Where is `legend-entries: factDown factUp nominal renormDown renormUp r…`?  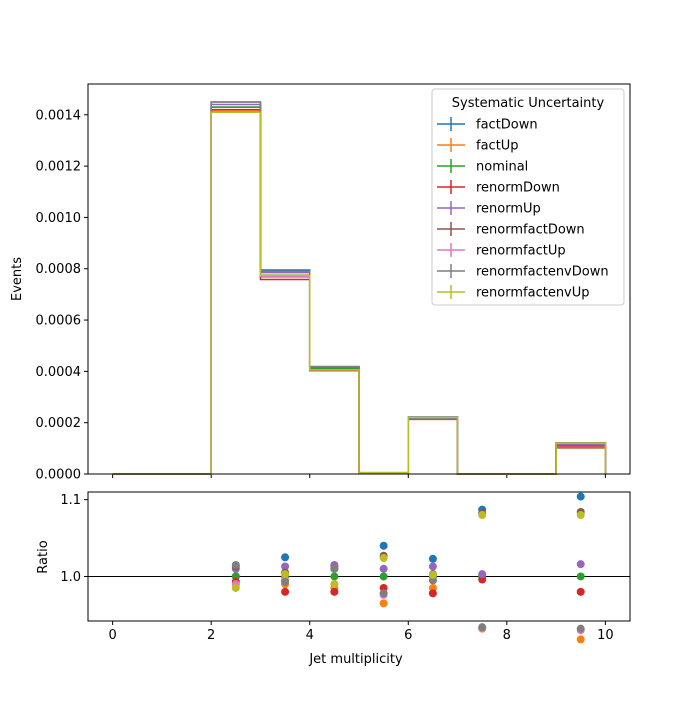
legend-entries: factDown factUp nominal renormDown renormUp r… is located at coordinates (523, 209).